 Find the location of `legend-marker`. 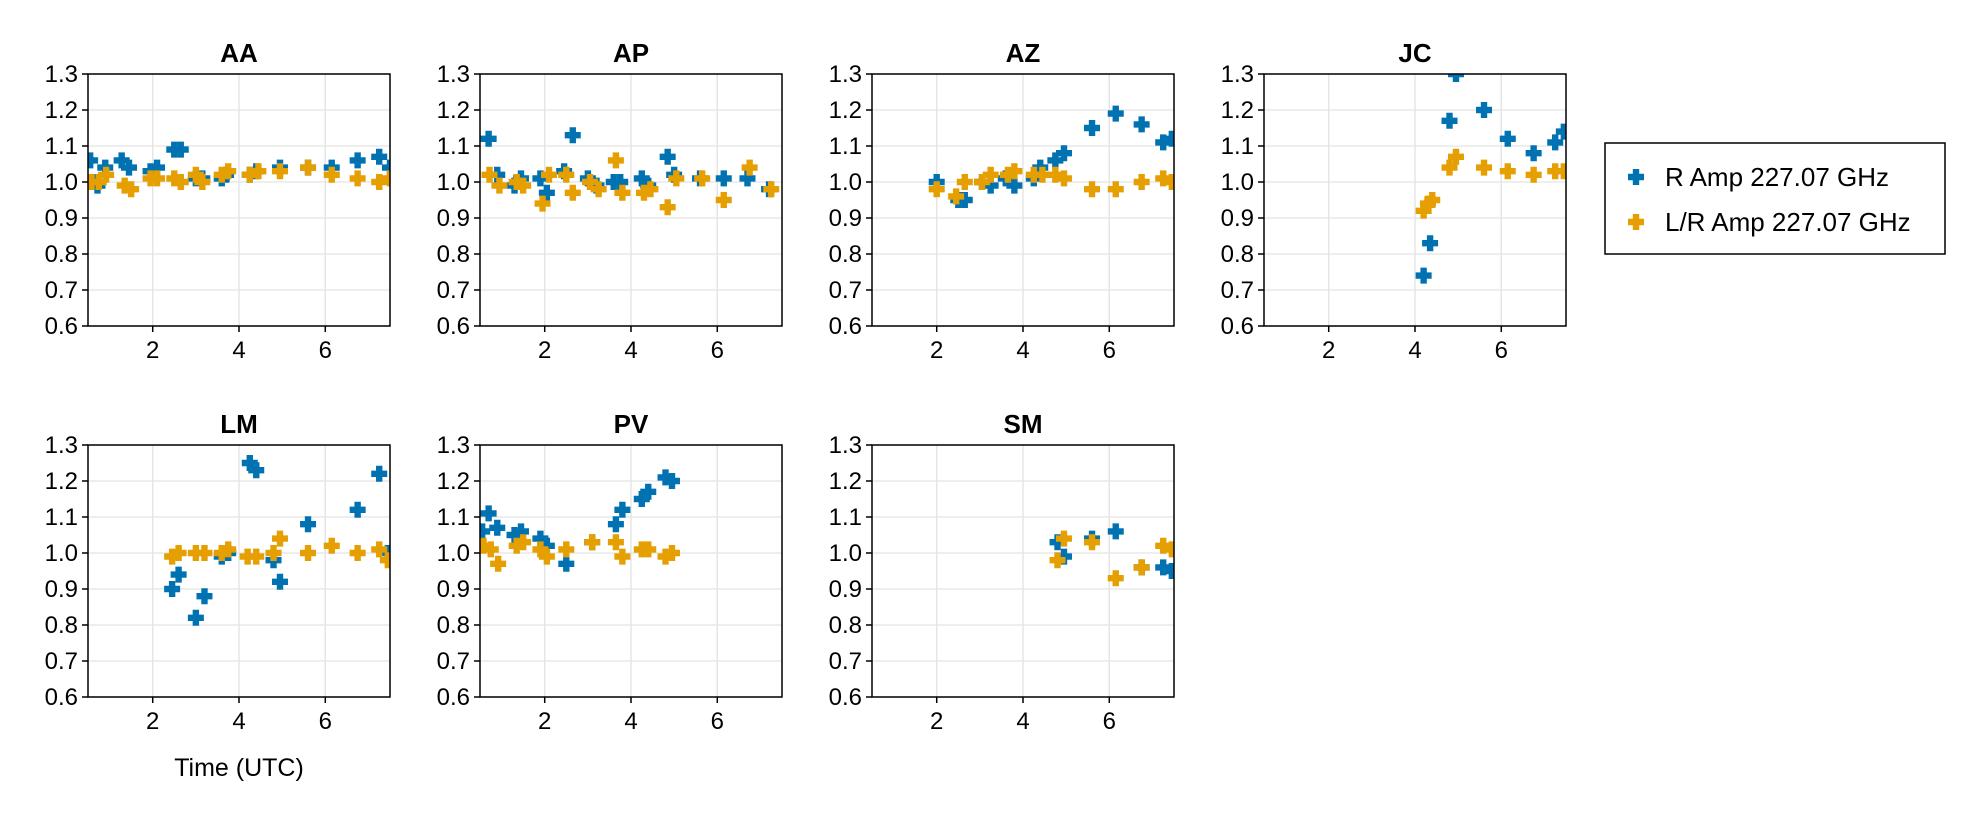

legend-marker is located at coordinates (1636, 222).